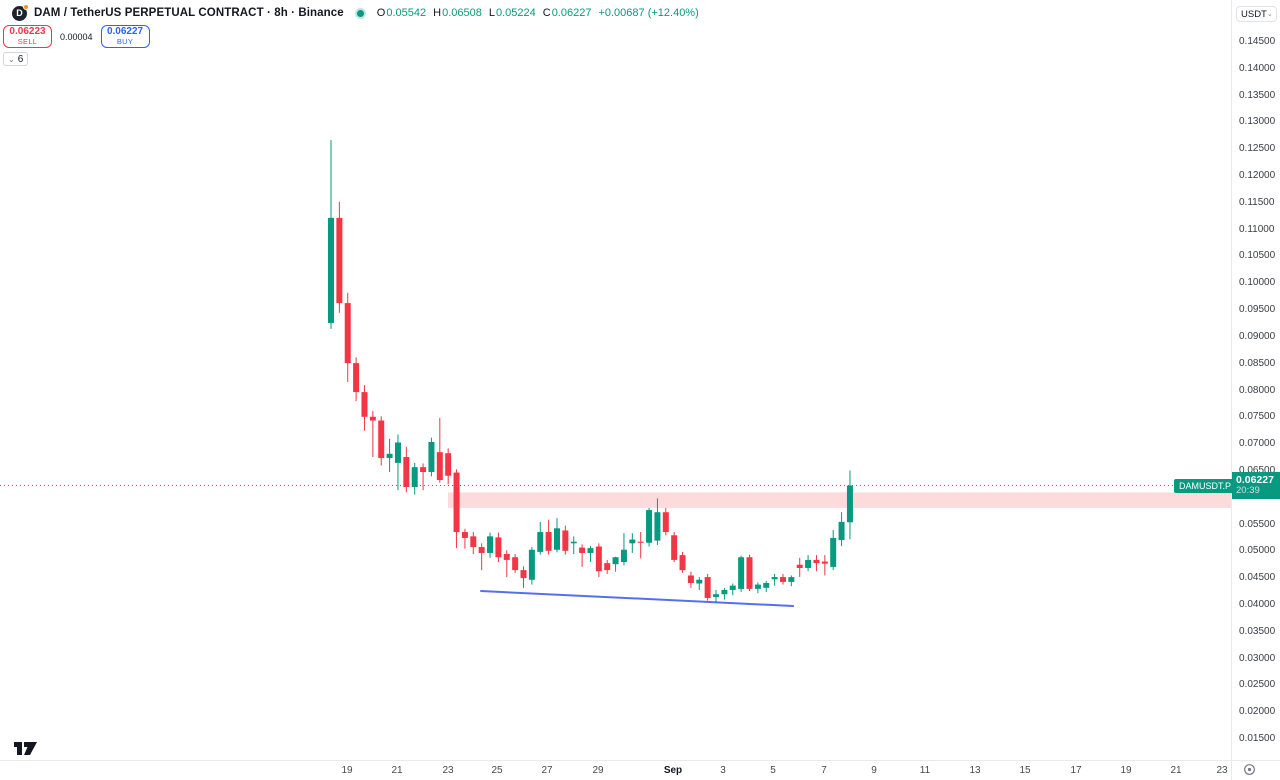  What do you see at coordinates (381, 13) in the screenshot?
I see `open-label: O` at bounding box center [381, 13].